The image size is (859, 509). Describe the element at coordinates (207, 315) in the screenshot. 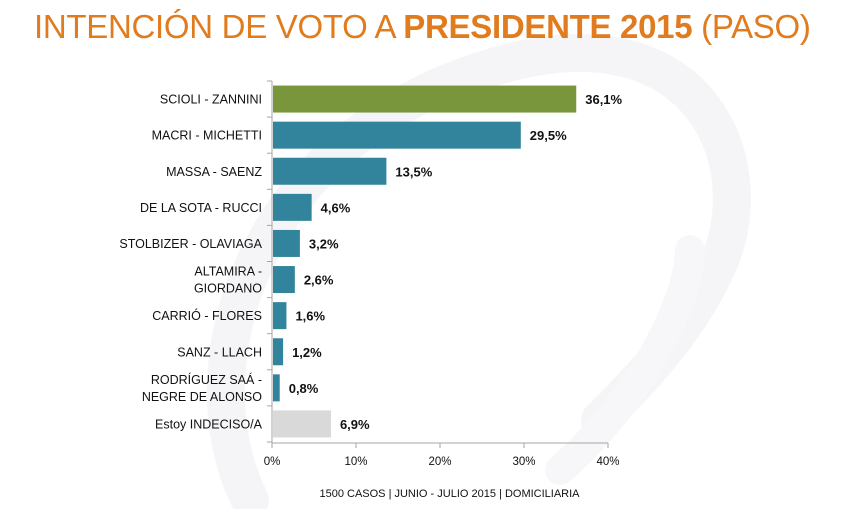

I see `category-label: CARRIÓ - FLORES` at that location.